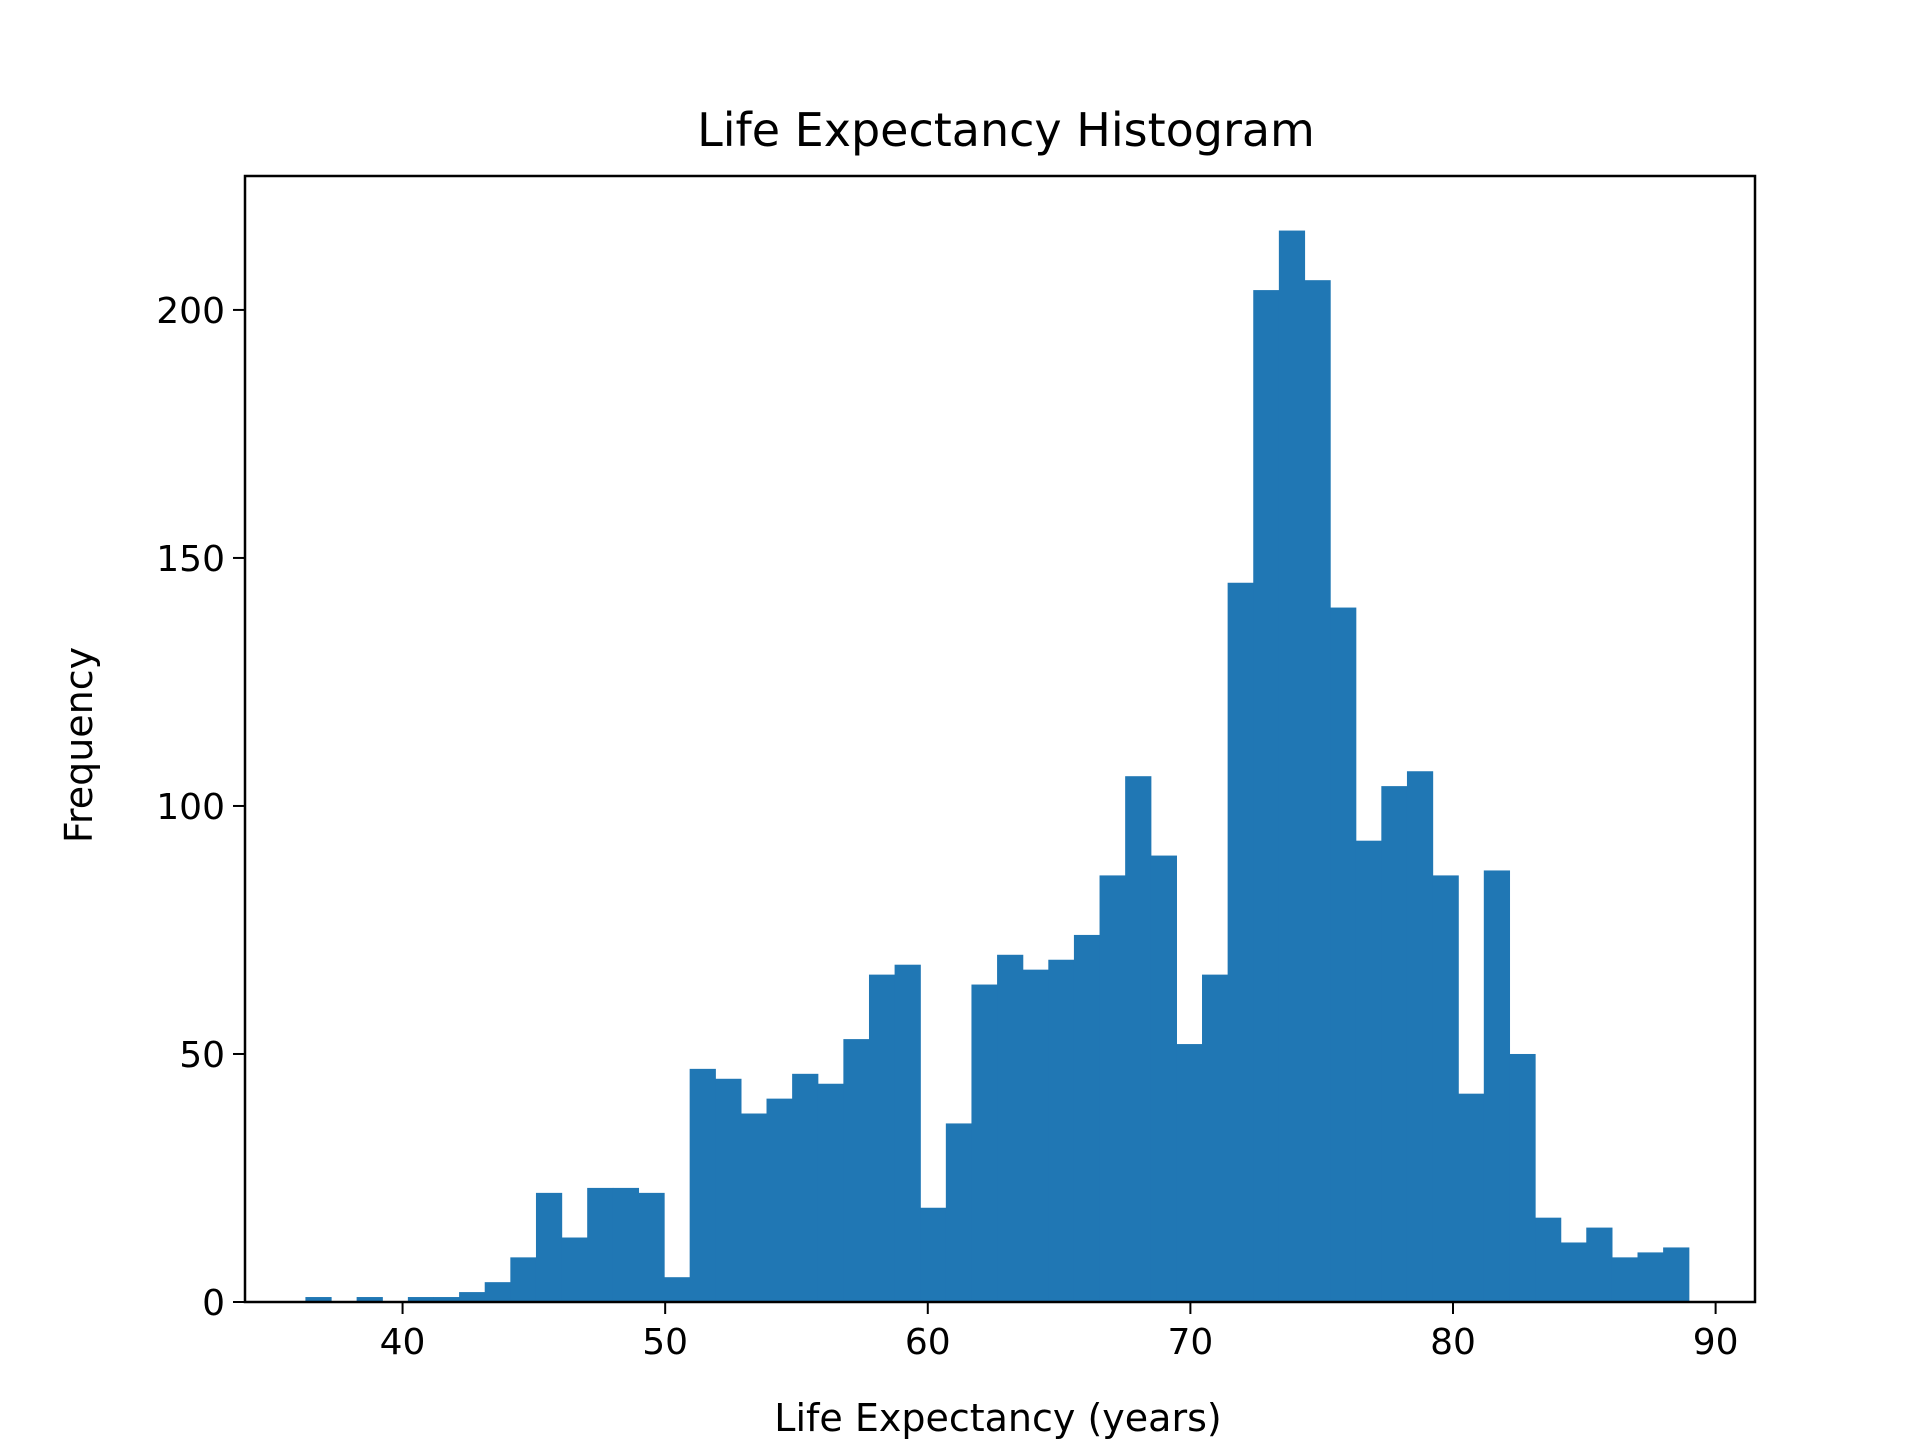 The width and height of the screenshot is (1920, 1440). What do you see at coordinates (79, 745) in the screenshot?
I see `y-axis-label: Frequency` at bounding box center [79, 745].